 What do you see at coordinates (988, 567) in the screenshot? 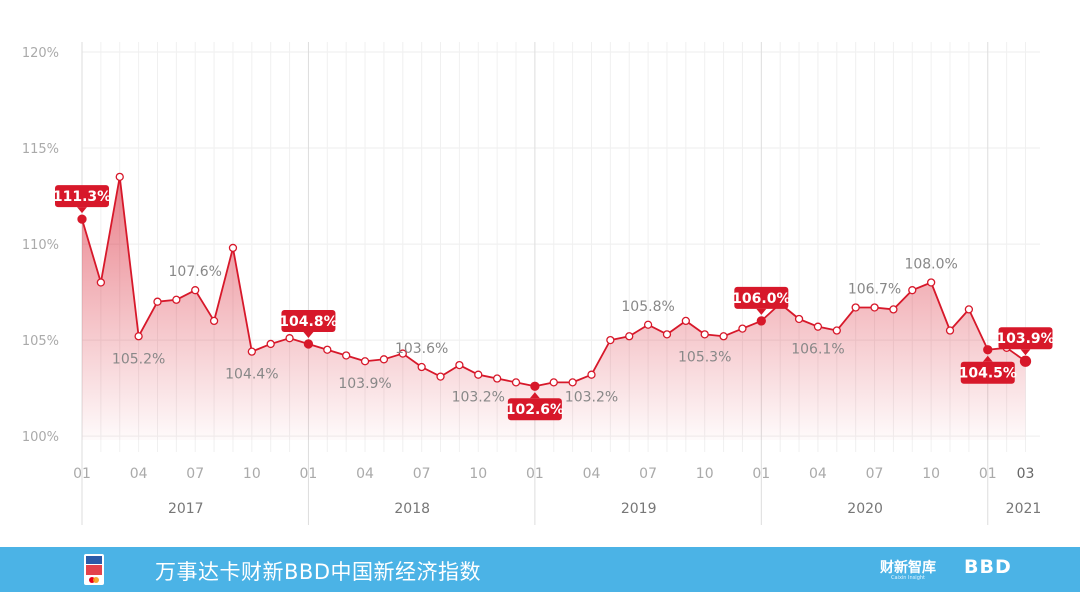
I see `bbd-logo: BBD` at bounding box center [988, 567].